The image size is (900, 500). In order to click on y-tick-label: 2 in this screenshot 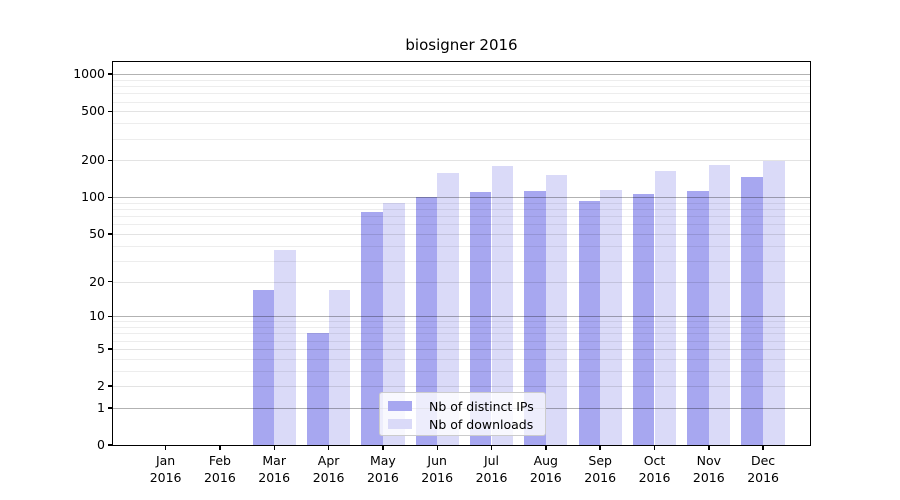, I will do `click(101, 385)`.